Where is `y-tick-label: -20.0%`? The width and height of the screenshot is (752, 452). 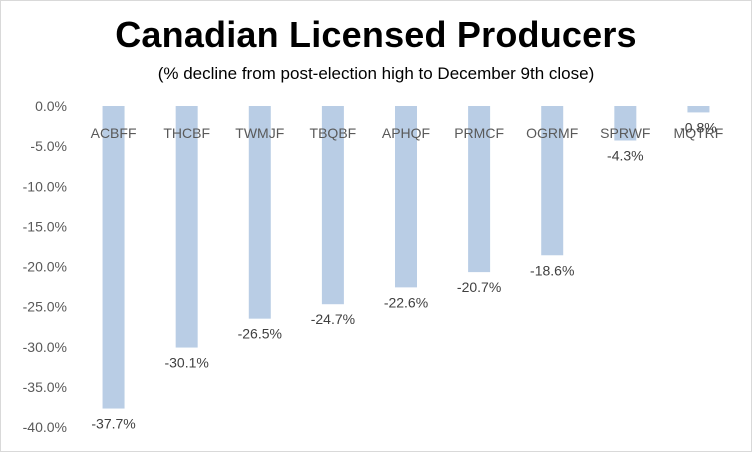 y-tick-label: -20.0% is located at coordinates (45, 267).